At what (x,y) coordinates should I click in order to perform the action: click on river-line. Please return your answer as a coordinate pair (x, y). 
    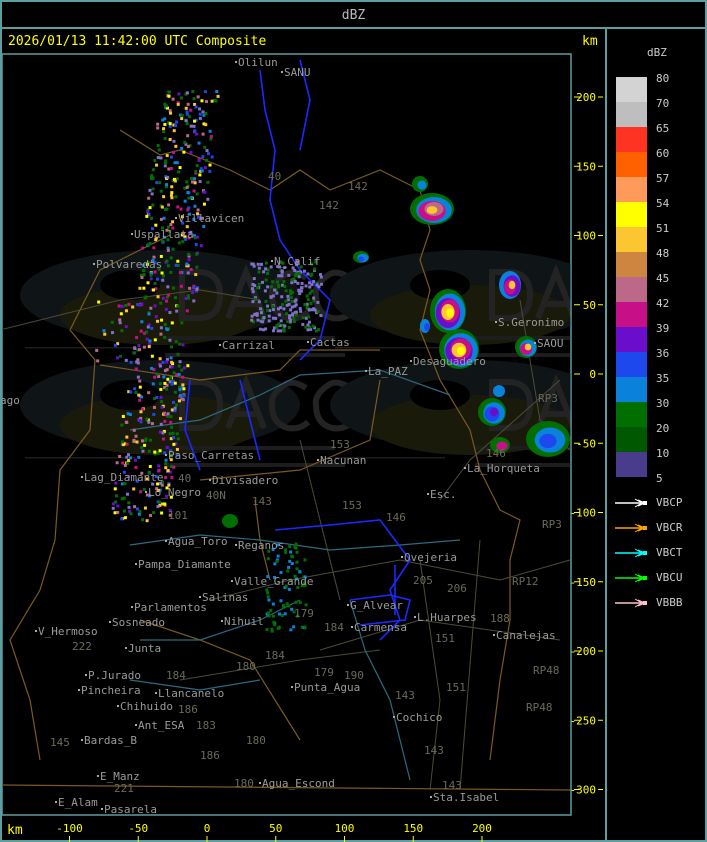
    Looking at the image, I should click on (380, 690).